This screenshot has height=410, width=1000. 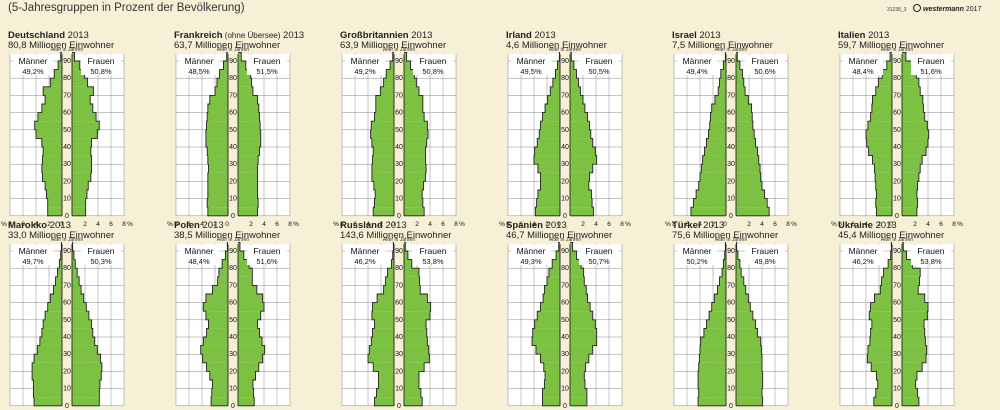 I want to click on x-tick-label: 6, so click(x=775, y=224).